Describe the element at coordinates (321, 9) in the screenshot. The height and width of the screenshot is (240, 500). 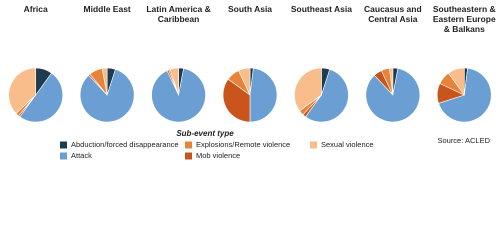
I see `pie-title: Southeast Asia` at that location.